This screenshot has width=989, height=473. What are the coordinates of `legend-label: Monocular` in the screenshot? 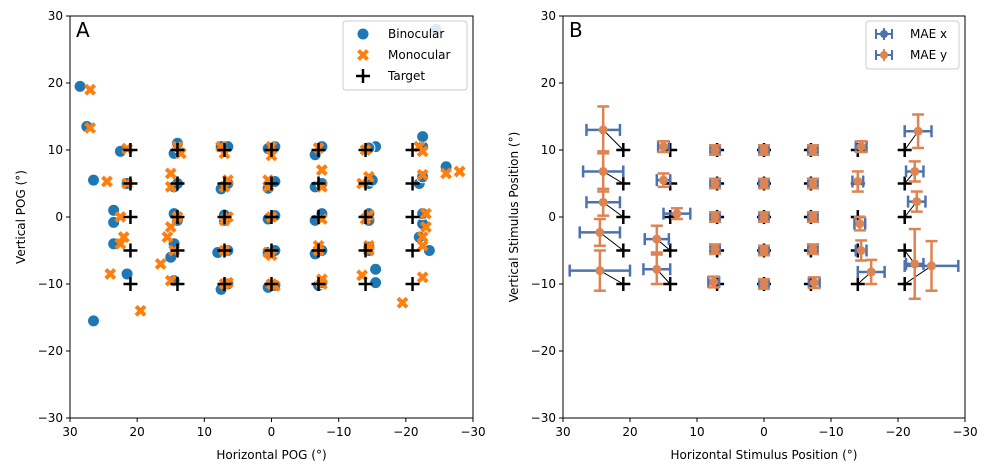 It's located at (419, 55).